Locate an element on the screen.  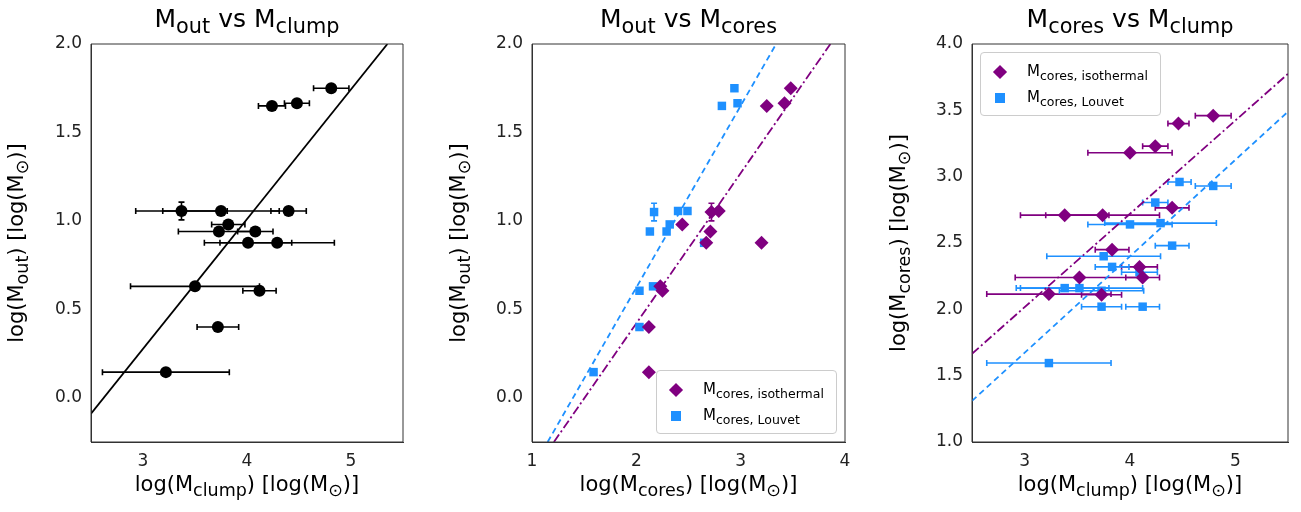
y-tick-label: 4.0 is located at coordinates (949, 42).